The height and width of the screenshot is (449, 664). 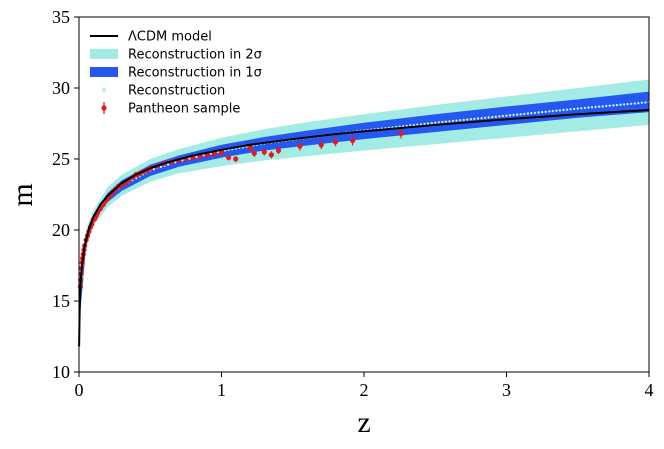 What do you see at coordinates (65, 194) in the screenshot?
I see `y-axis-ticks: 10 15 20 25 30 35` at bounding box center [65, 194].